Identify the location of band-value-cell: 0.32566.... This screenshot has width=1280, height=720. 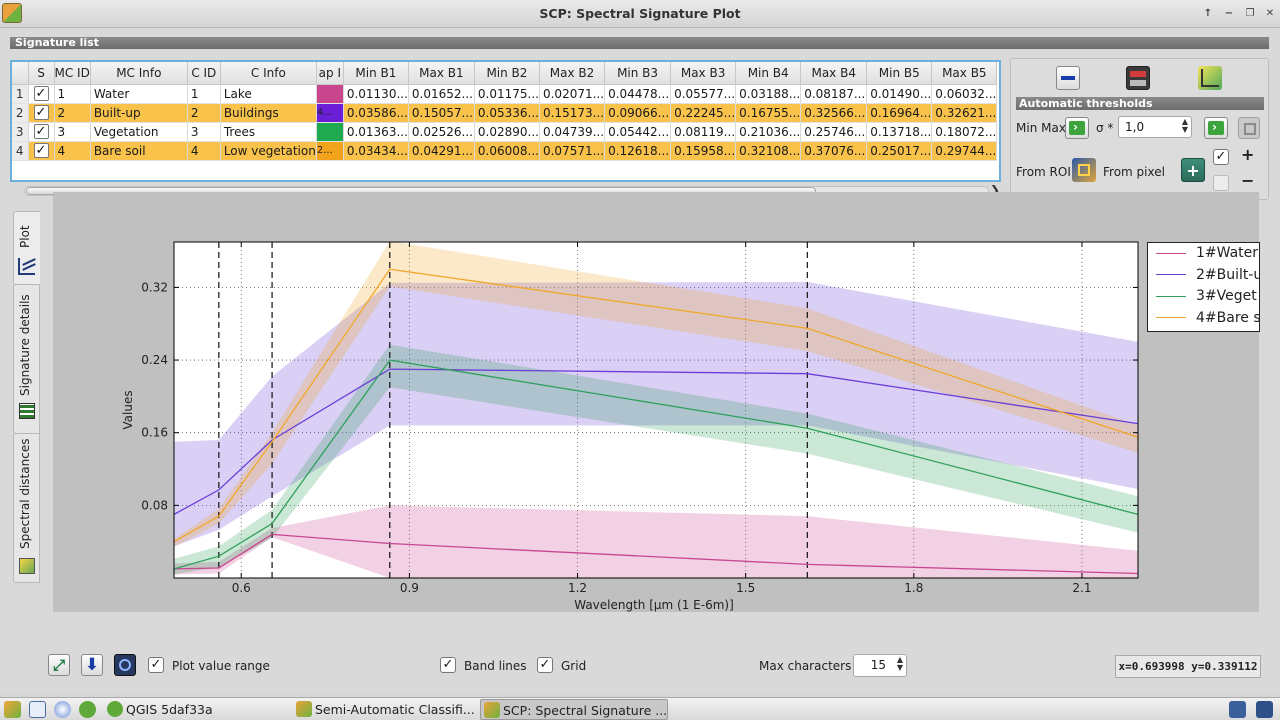
(834, 113).